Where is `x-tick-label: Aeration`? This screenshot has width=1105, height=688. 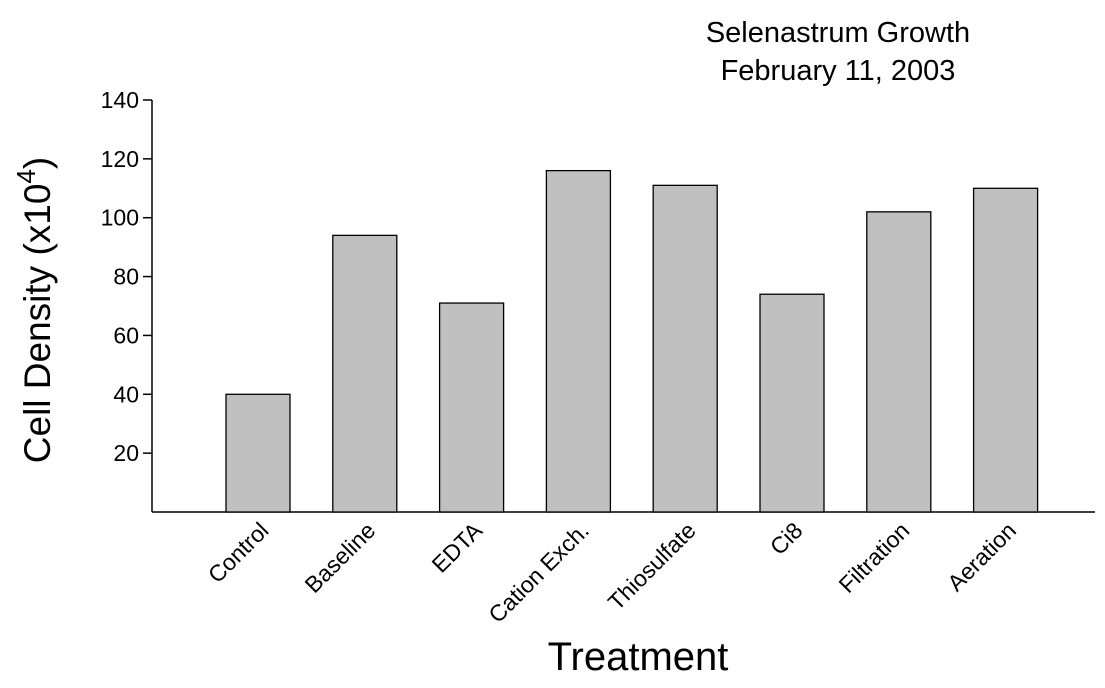
x-tick-label: Aeration is located at coordinates (981, 556).